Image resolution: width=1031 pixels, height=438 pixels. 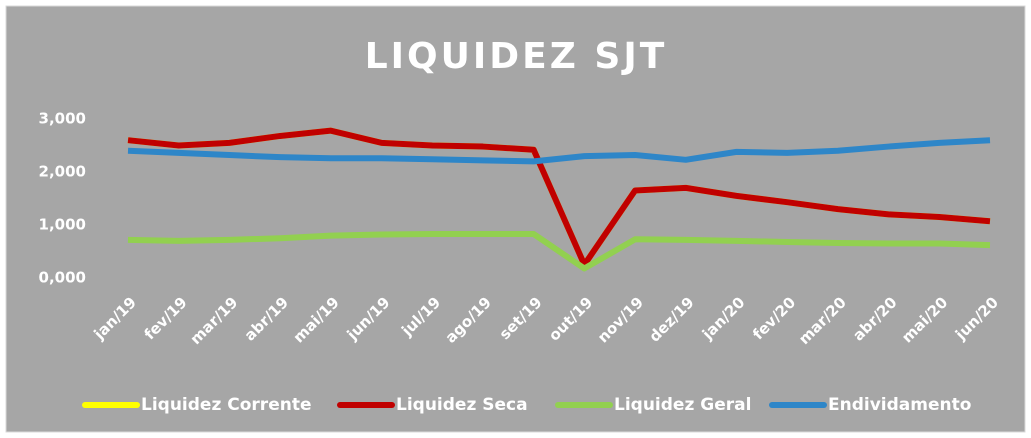 What do you see at coordinates (62, 225) in the screenshot?
I see `y-tick-label: 1,000` at bounding box center [62, 225].